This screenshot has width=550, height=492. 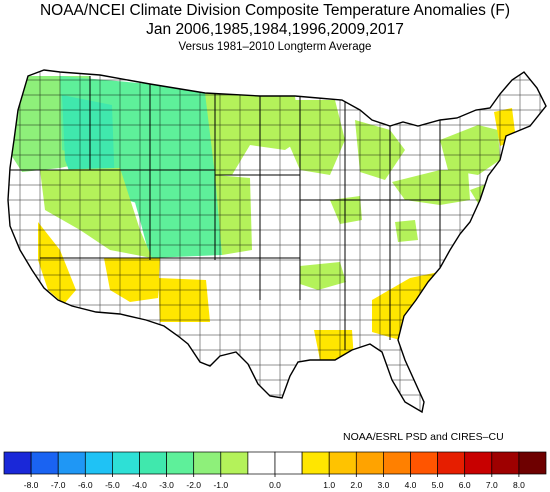 I want to click on region-northern-plains, so click(x=252, y=134).